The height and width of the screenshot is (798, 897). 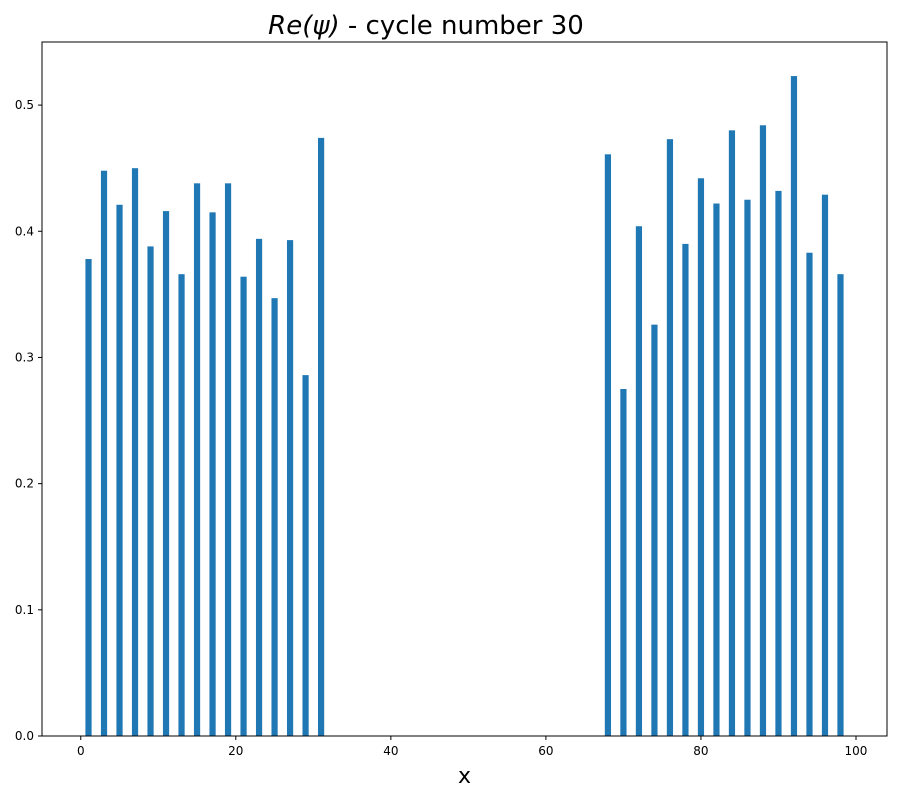 I want to click on chart-title-rest: - cycle number 30, so click(x=462, y=26).